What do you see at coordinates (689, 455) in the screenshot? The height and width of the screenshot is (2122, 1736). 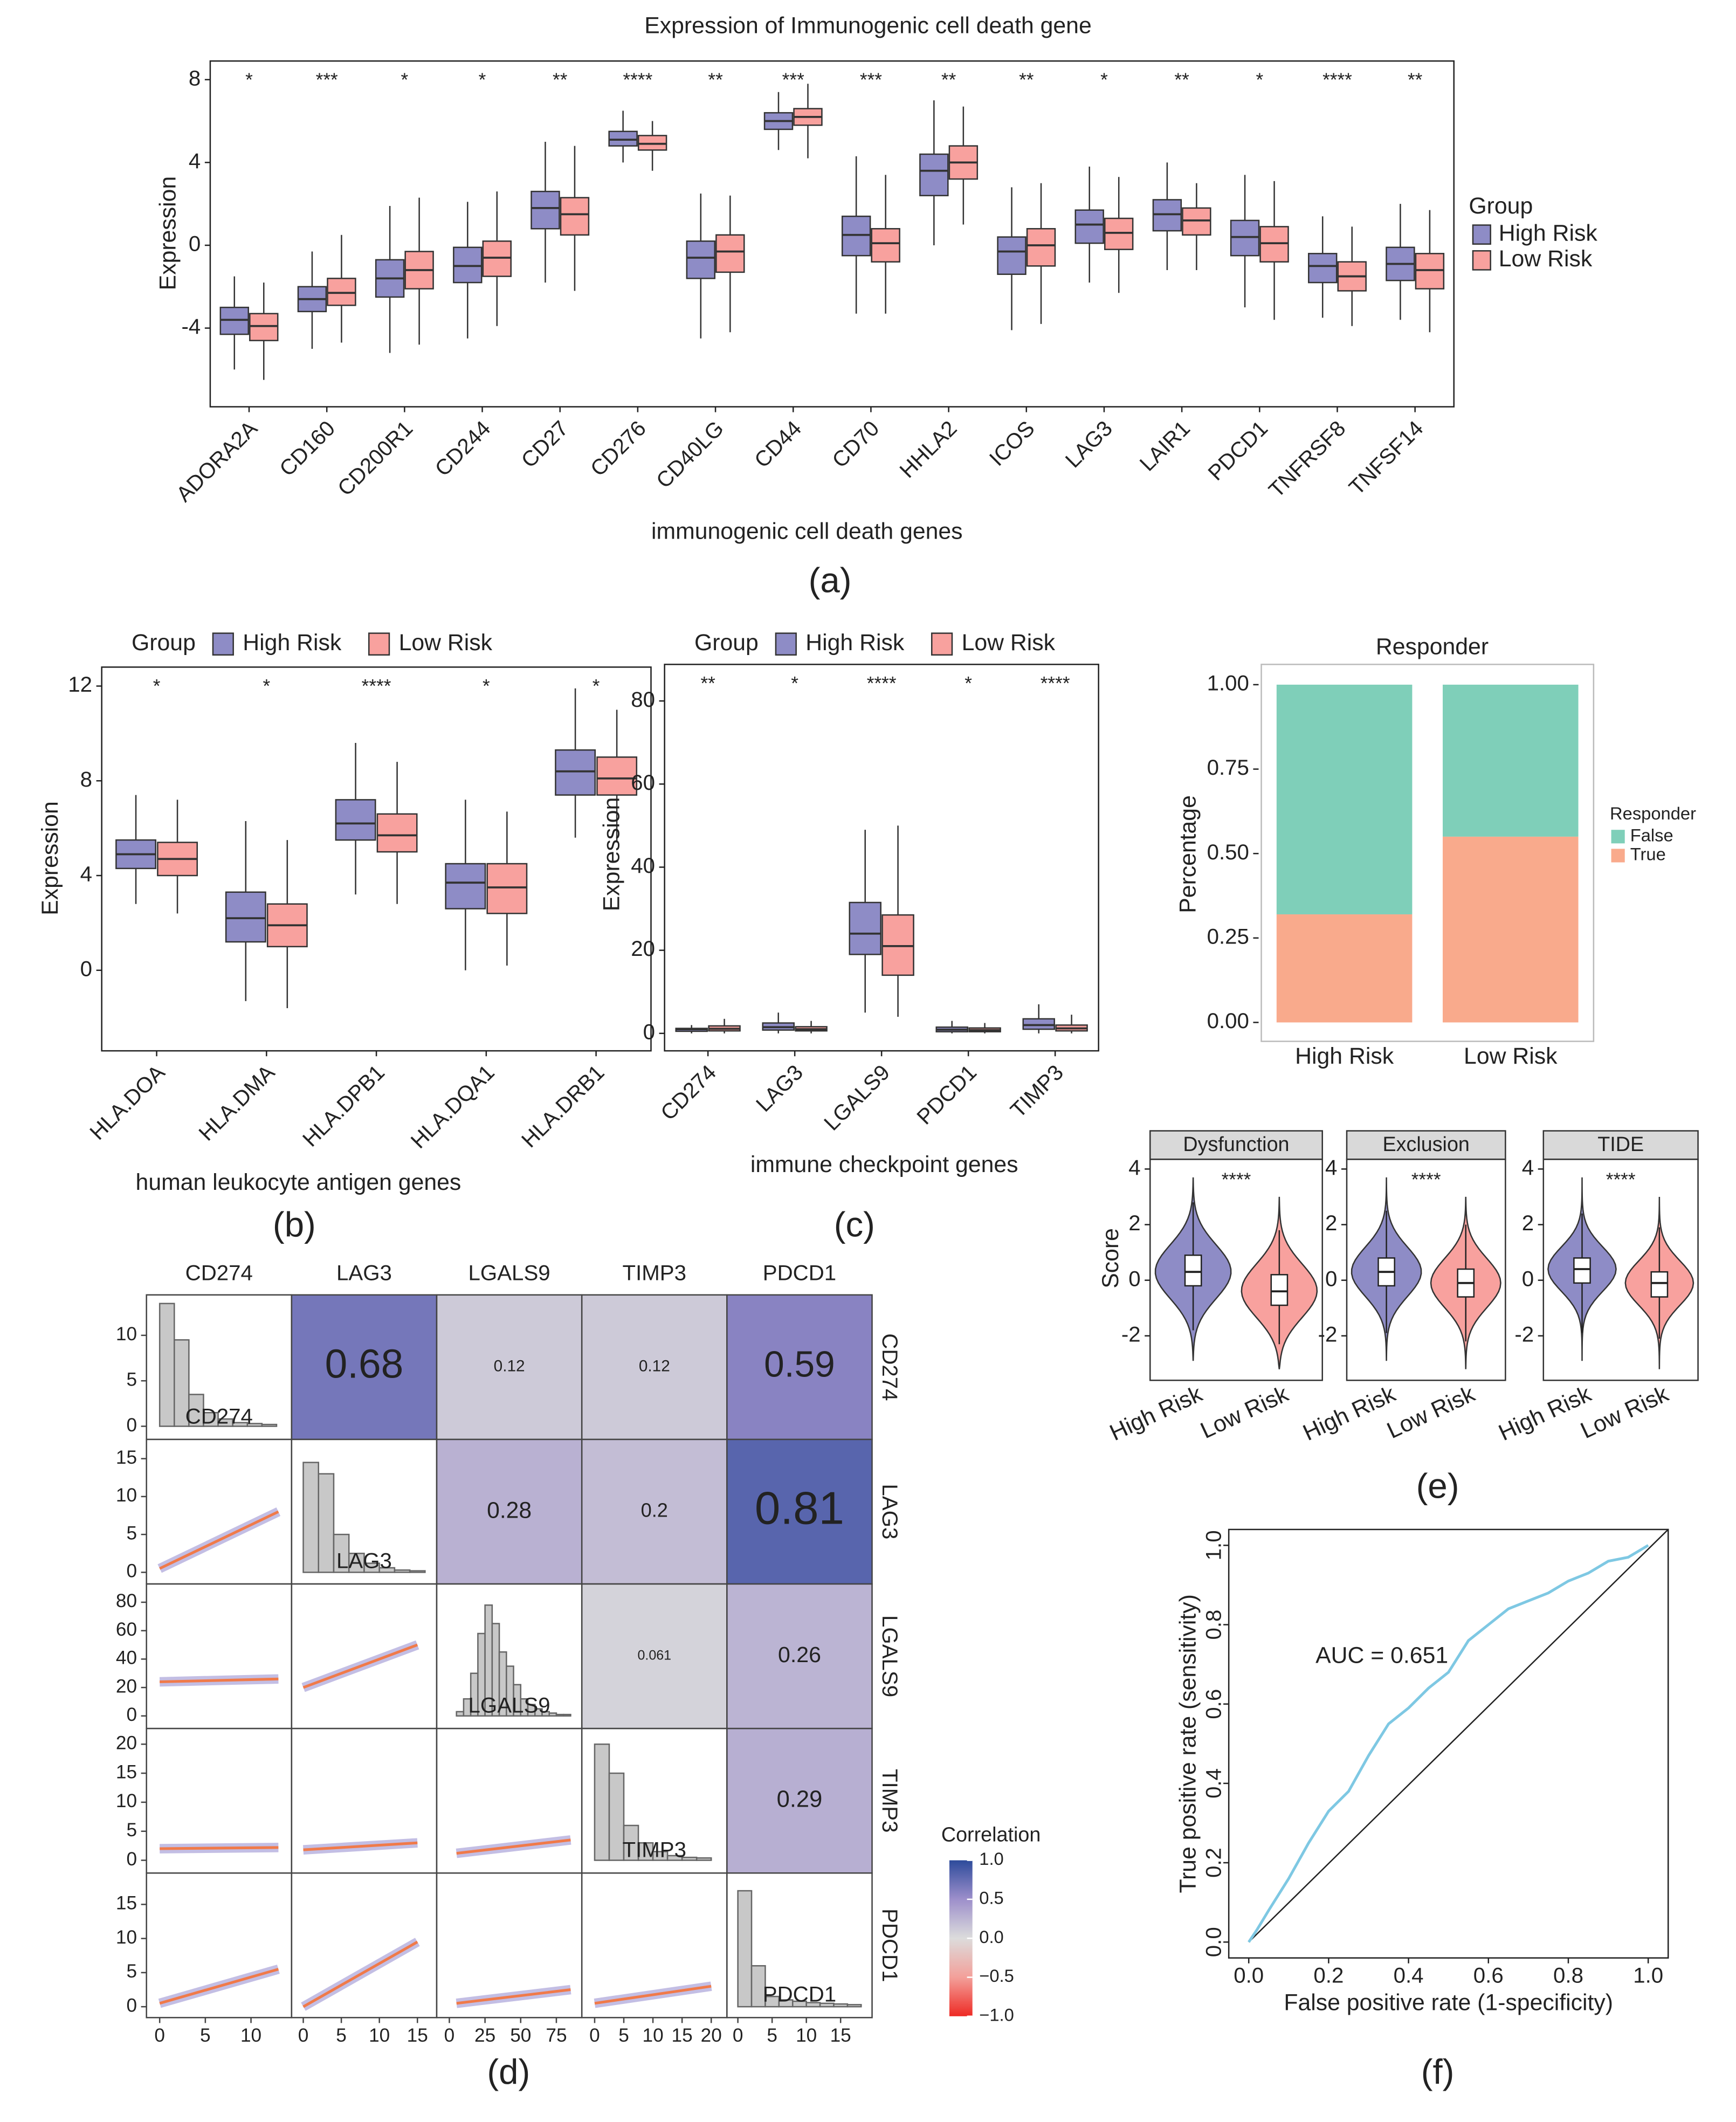 I see `x-tick-label: CD40LG` at bounding box center [689, 455].